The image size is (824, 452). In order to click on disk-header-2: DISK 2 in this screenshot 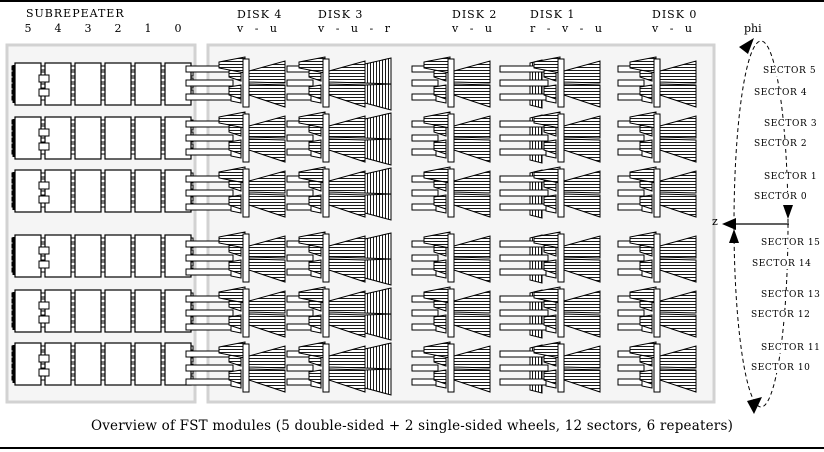, I will do `click(475, 14)`.